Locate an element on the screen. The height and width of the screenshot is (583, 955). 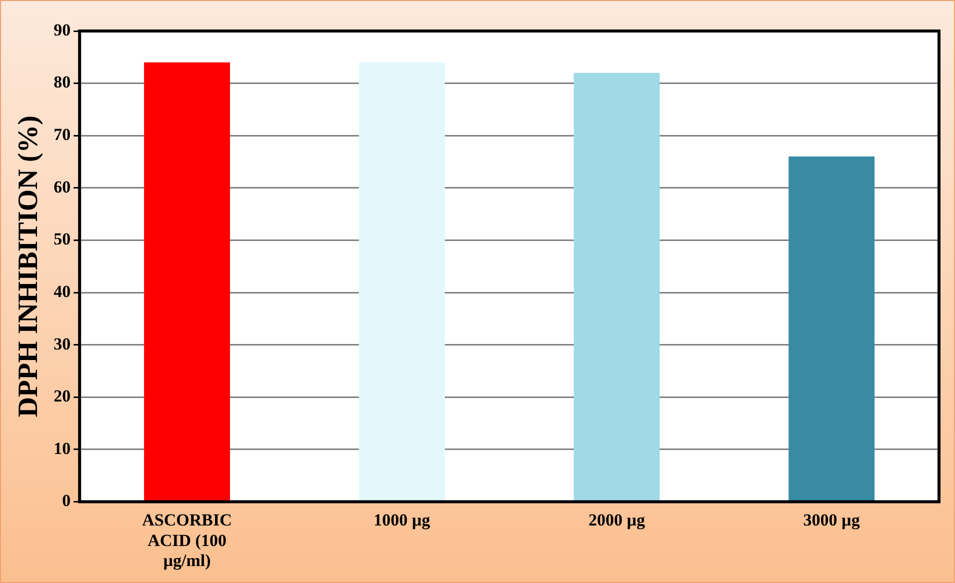
y-tick-label: 30 is located at coordinates (62, 344).